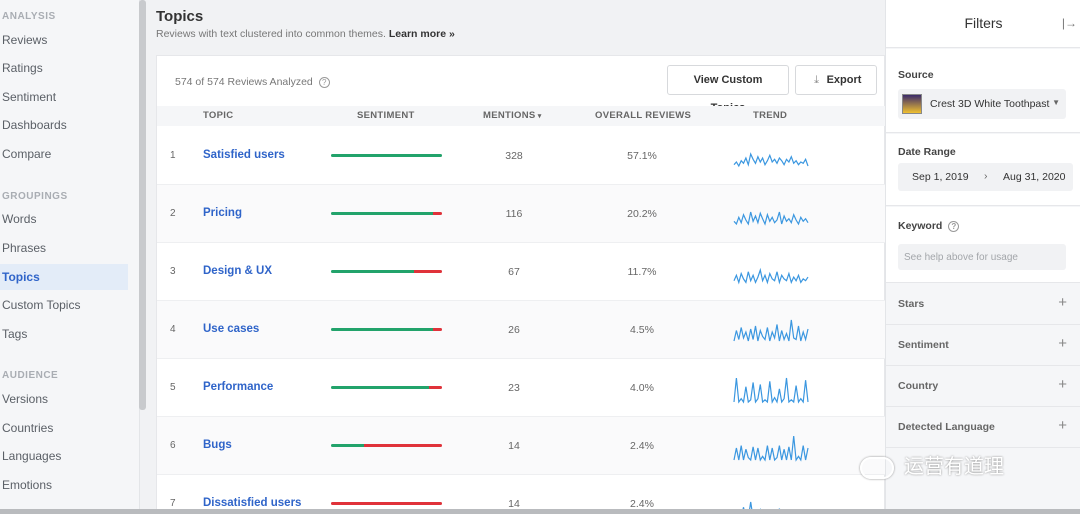  I want to click on topic-link: Use cases, so click(231, 329).